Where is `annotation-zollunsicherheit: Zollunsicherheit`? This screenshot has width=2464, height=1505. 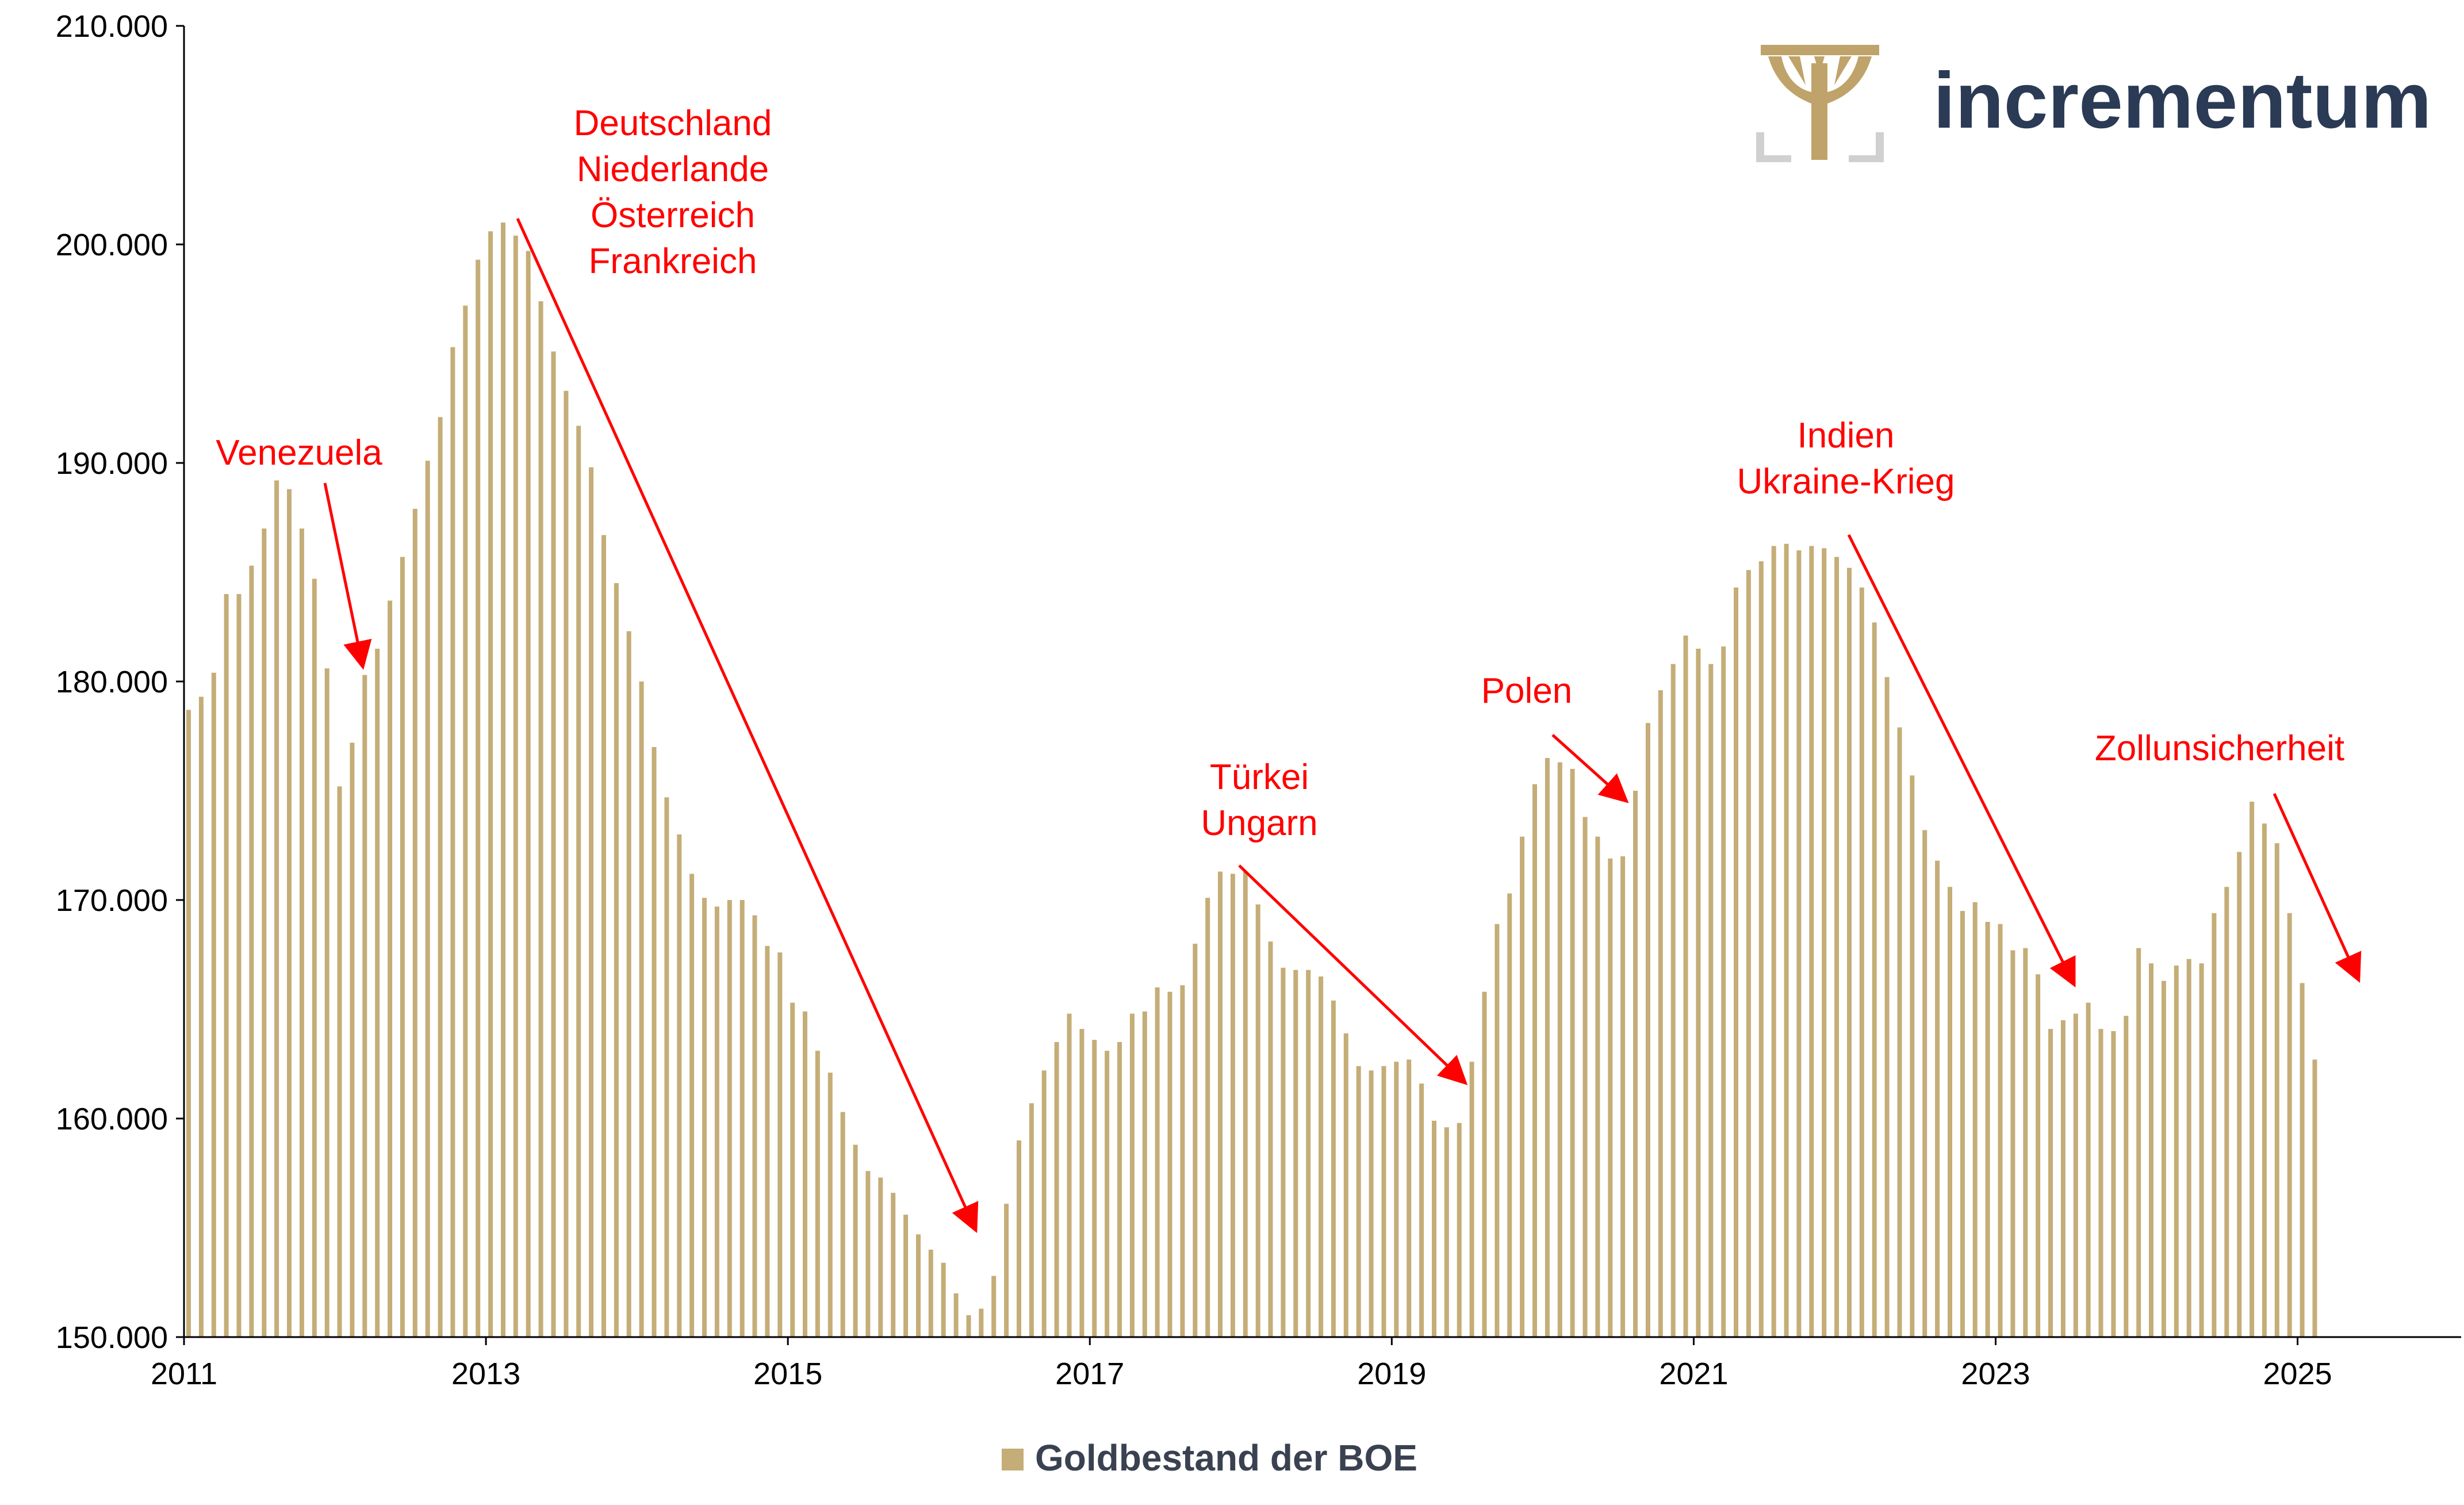
annotation-zollunsicherheit: Zollunsicherheit is located at coordinates (2228, 856).